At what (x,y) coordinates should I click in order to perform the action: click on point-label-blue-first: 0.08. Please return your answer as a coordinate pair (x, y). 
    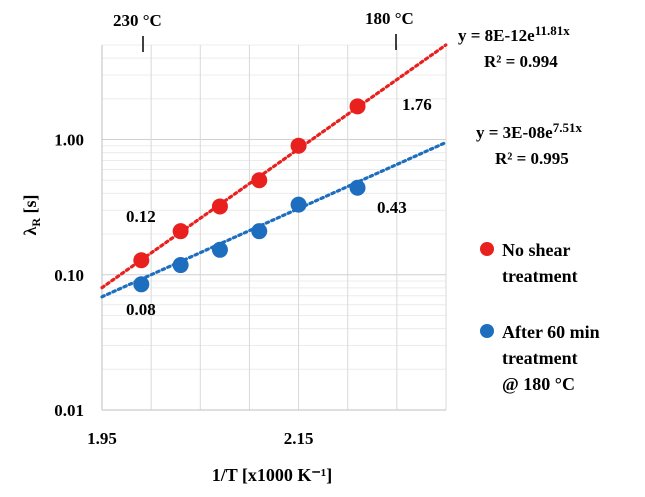
    Looking at the image, I should click on (141, 309).